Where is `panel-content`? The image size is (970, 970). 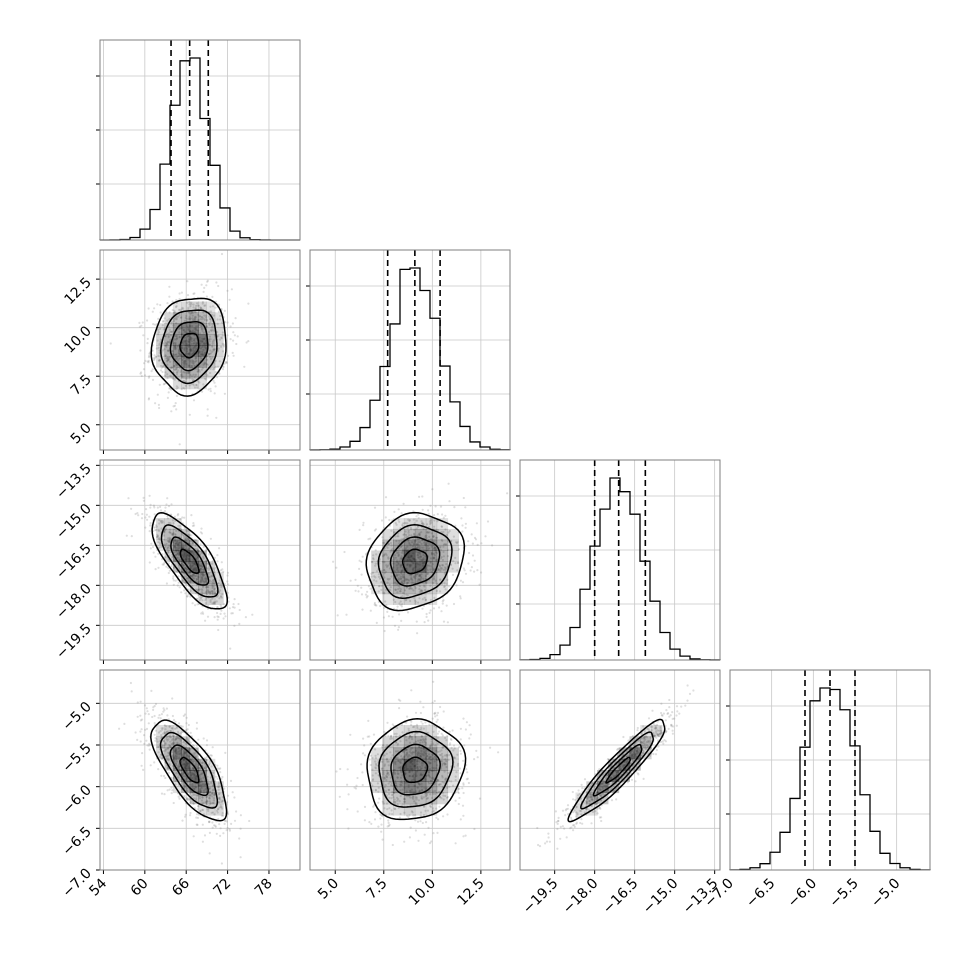
panel-content is located at coordinates (615, 767).